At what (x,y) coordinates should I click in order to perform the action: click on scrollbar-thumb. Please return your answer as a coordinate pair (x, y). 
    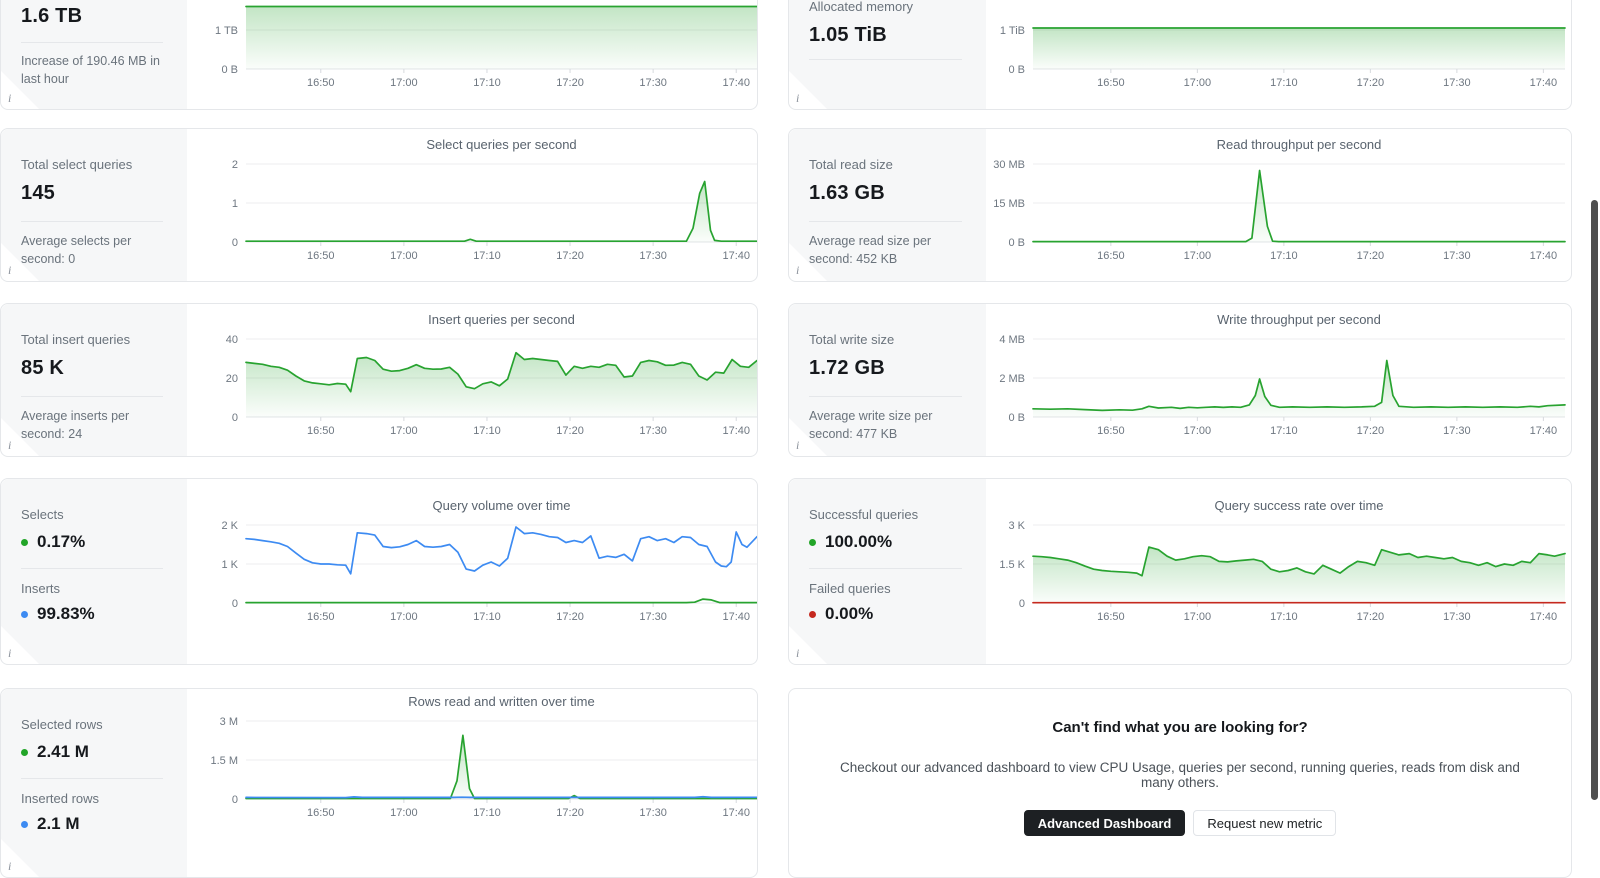
    Looking at the image, I should click on (1594, 500).